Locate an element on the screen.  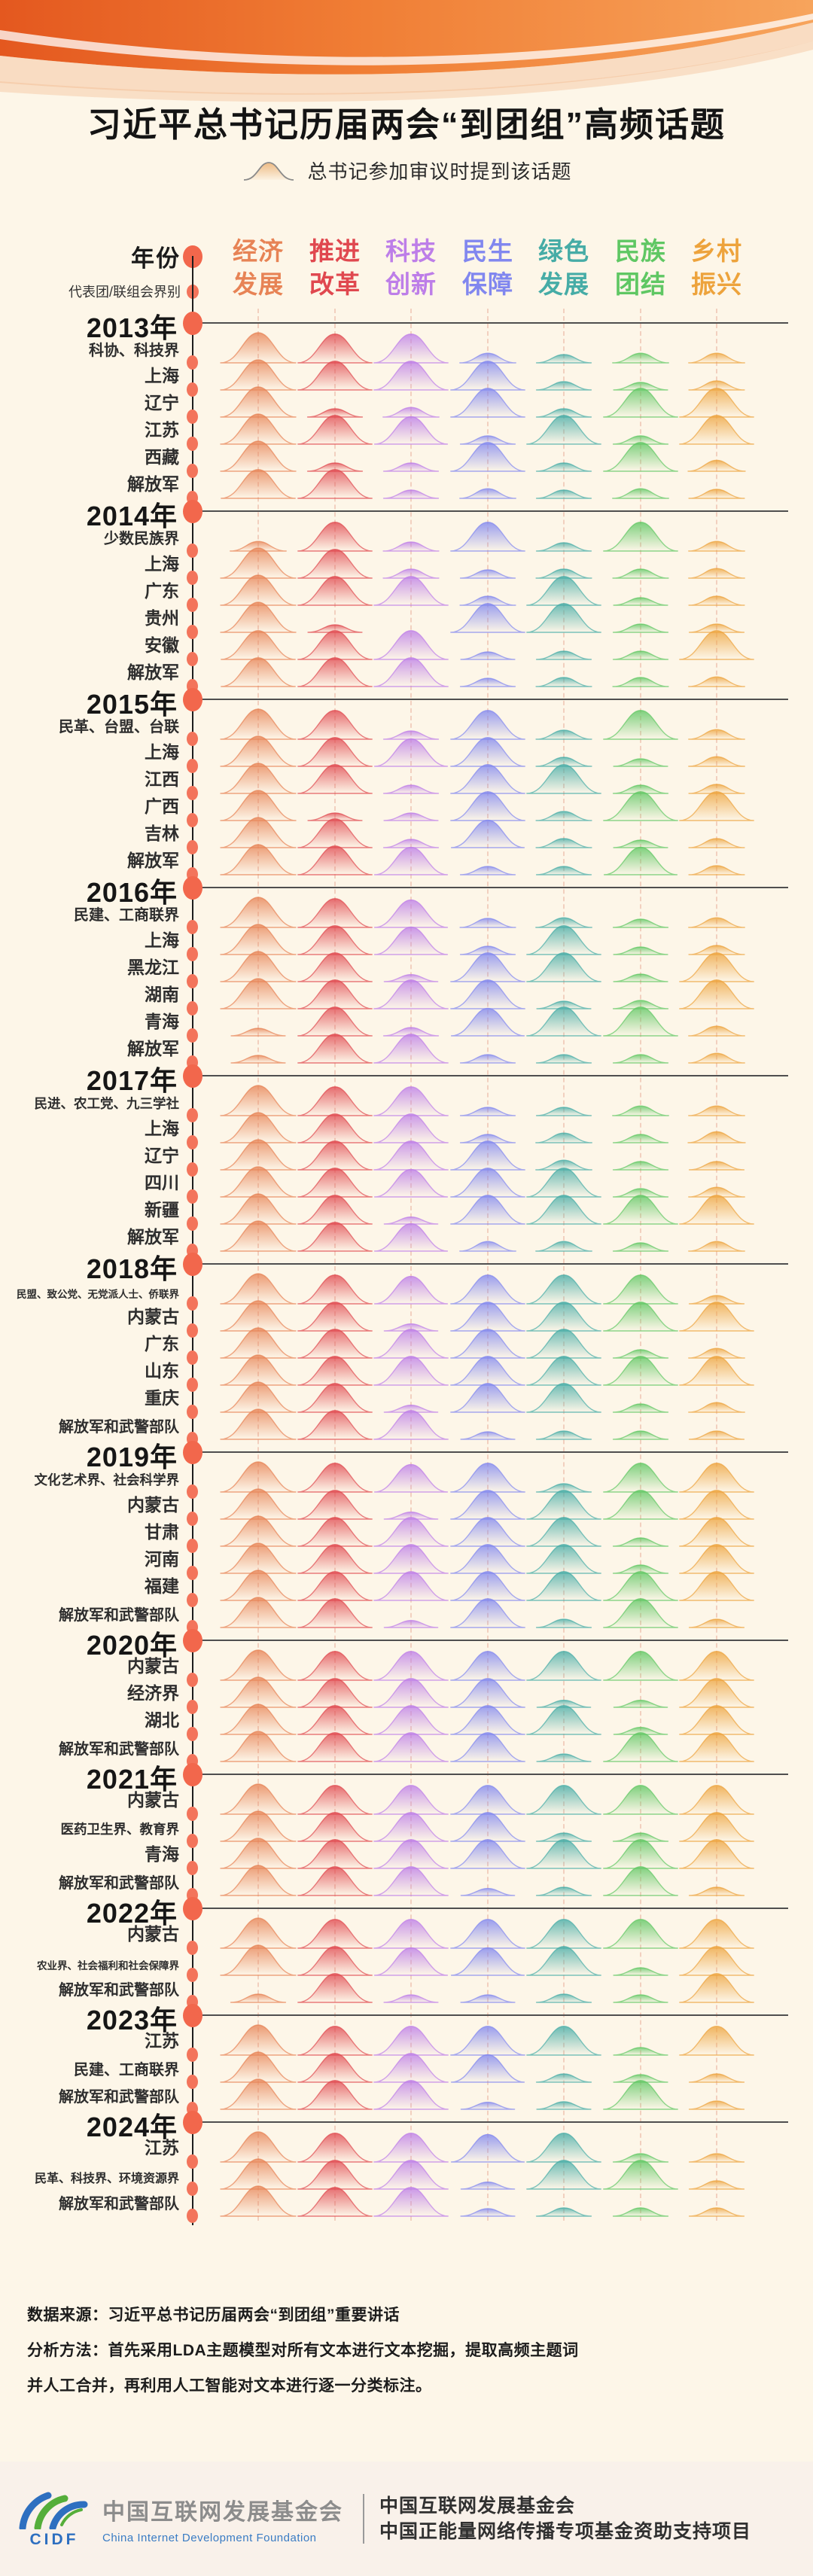
year-row: 2013年 is located at coordinates (406, 327).